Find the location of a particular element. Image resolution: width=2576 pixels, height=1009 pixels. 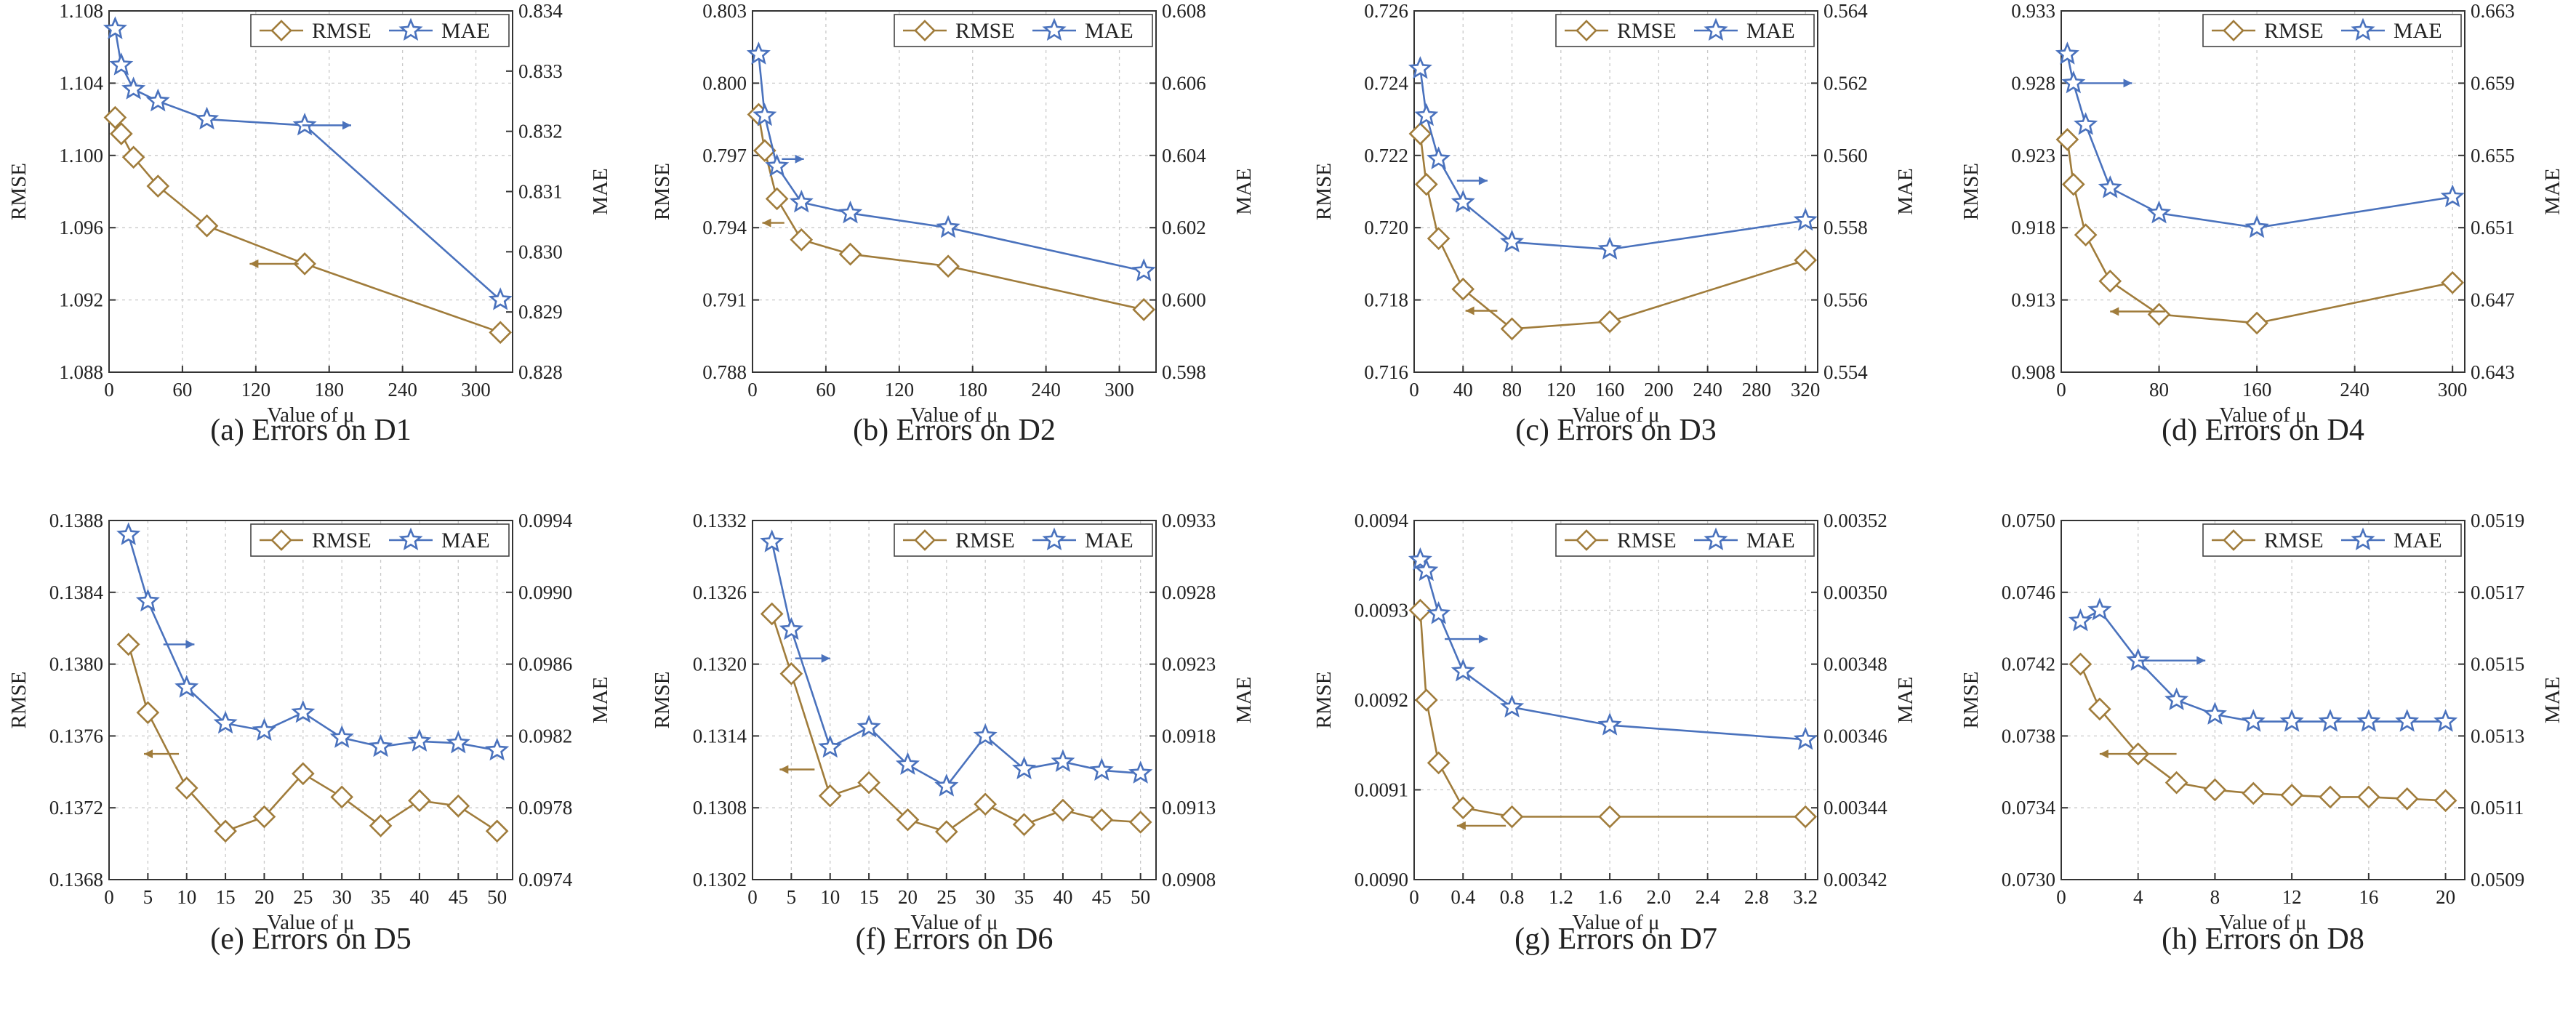

y-tick-label: 0.1314 is located at coordinates (720, 736).